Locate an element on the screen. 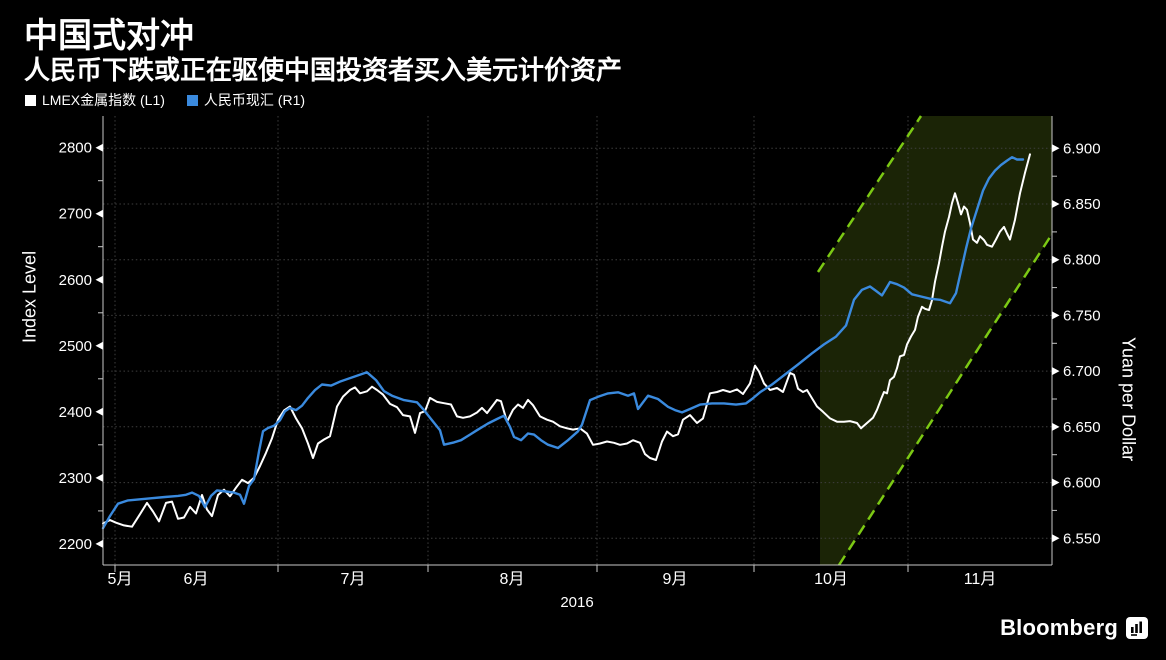  x-axis-year-label: 2016 is located at coordinates (576, 602).